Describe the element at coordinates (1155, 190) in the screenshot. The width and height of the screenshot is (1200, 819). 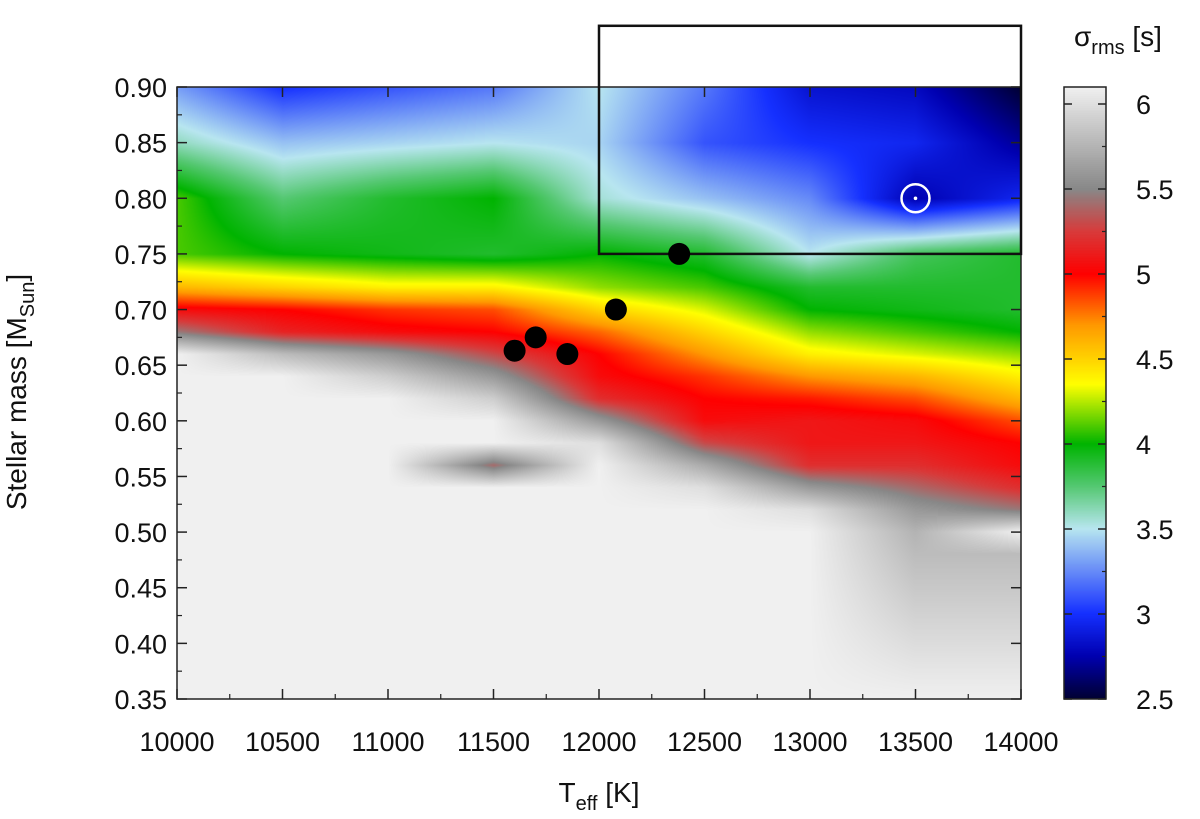
I see `colorbar-tick-label: 5.5` at that location.